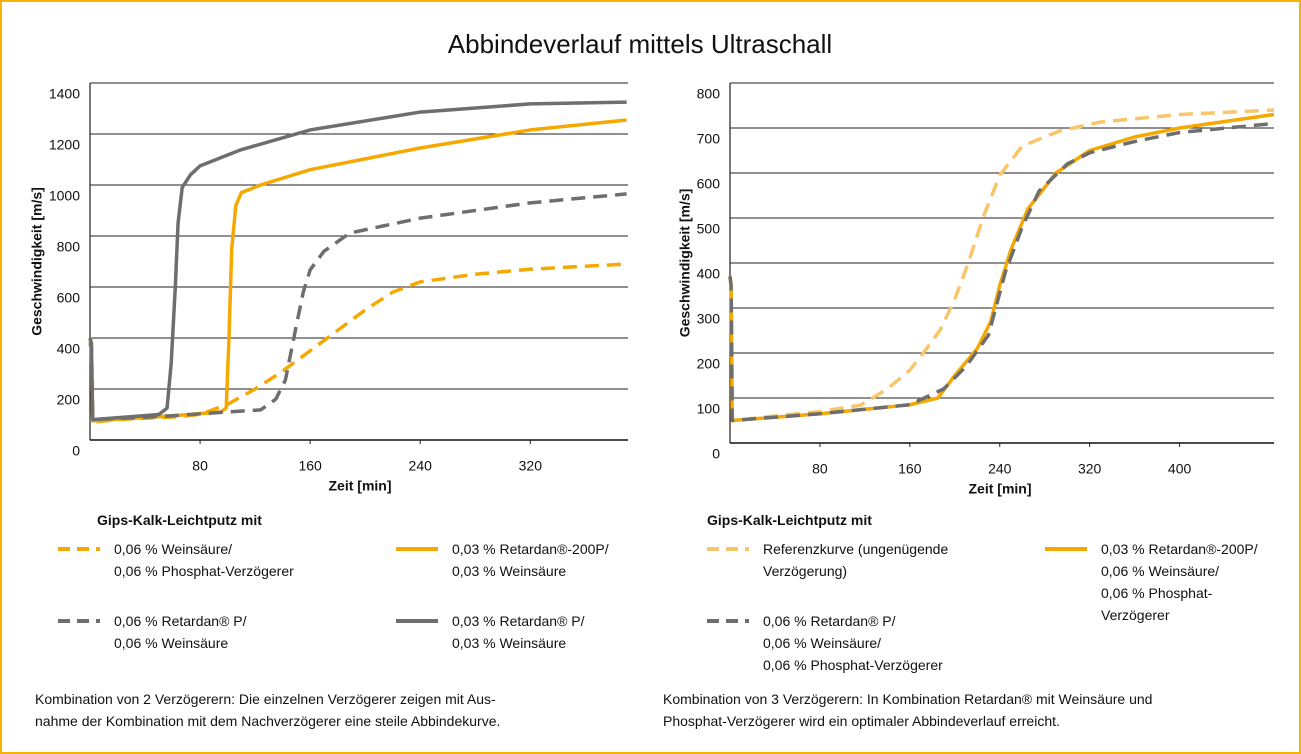 The image size is (1301, 754). What do you see at coordinates (709, 139) in the screenshot?
I see `y-tick-label: 700` at bounding box center [709, 139].